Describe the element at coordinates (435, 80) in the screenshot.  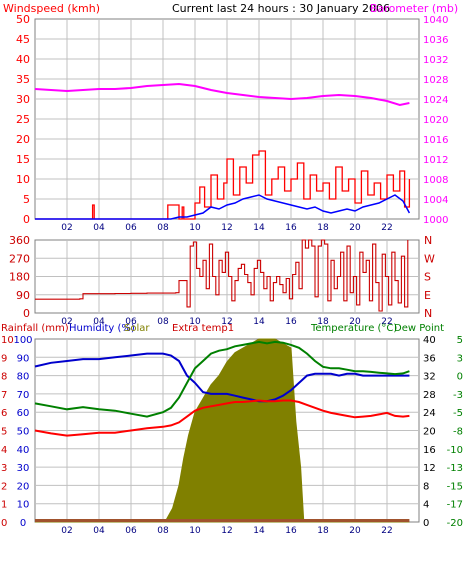
I see `barometer-y-tick-1028: 1028` at that location.